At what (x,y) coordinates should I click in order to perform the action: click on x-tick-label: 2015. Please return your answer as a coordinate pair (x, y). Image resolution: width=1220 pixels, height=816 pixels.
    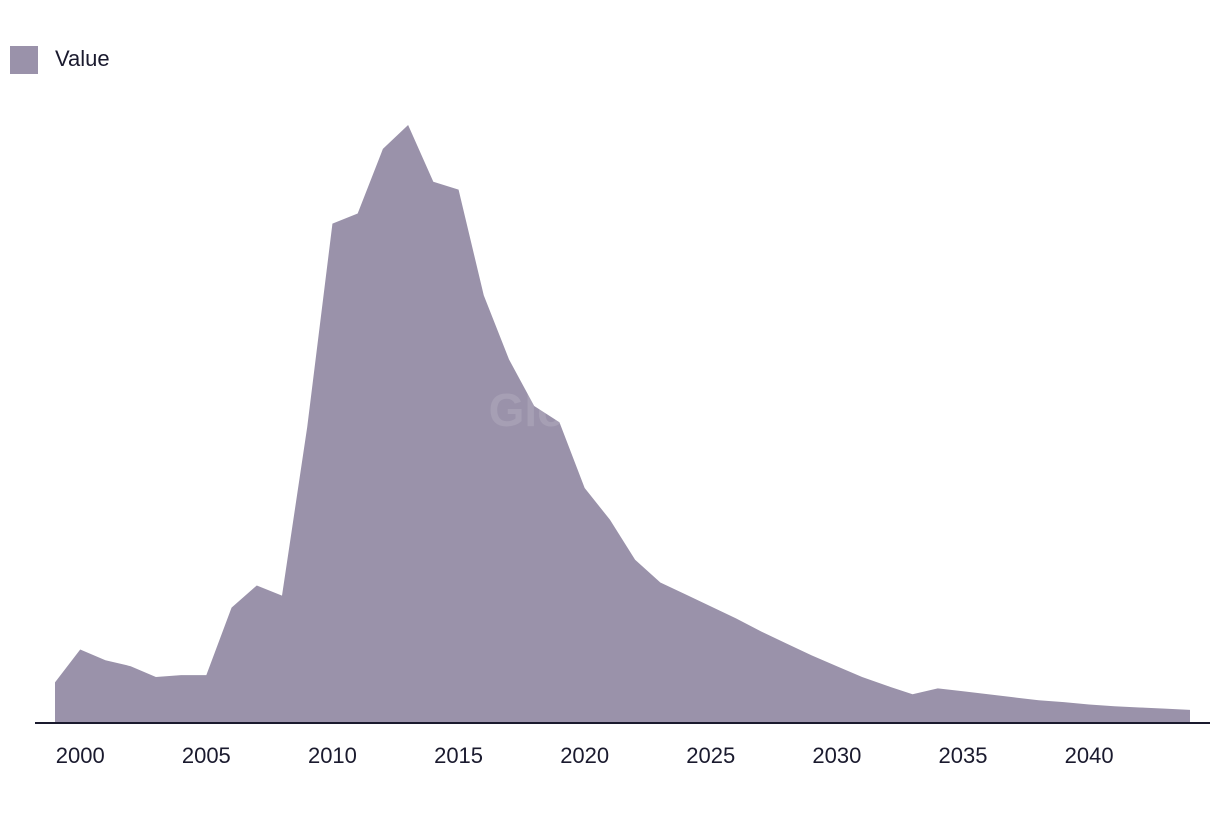
    Looking at the image, I should click on (458, 755).